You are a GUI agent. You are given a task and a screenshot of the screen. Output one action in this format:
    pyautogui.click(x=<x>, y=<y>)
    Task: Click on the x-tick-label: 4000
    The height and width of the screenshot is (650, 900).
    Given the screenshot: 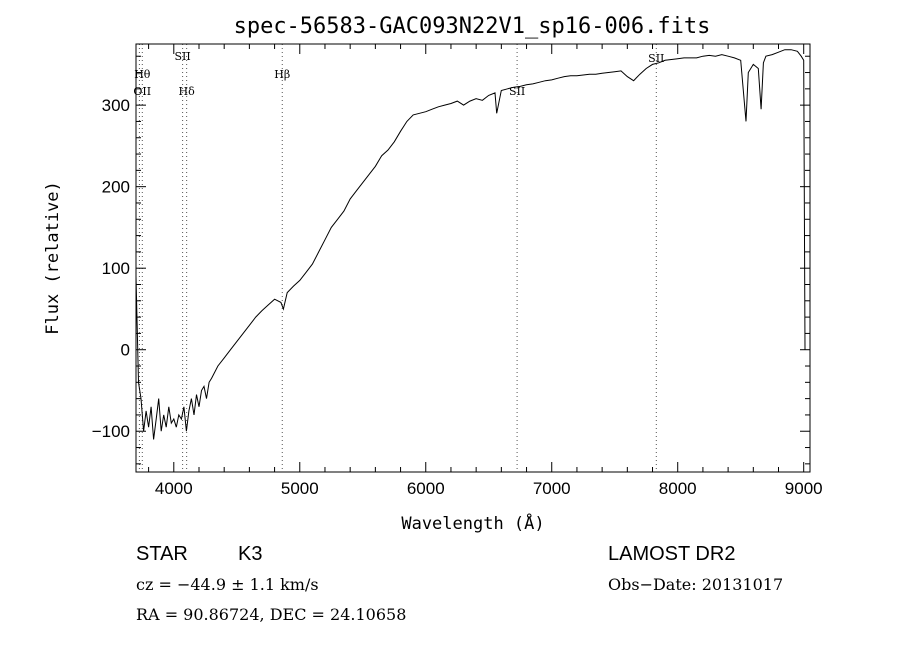 What is the action you would take?
    pyautogui.click(x=174, y=488)
    